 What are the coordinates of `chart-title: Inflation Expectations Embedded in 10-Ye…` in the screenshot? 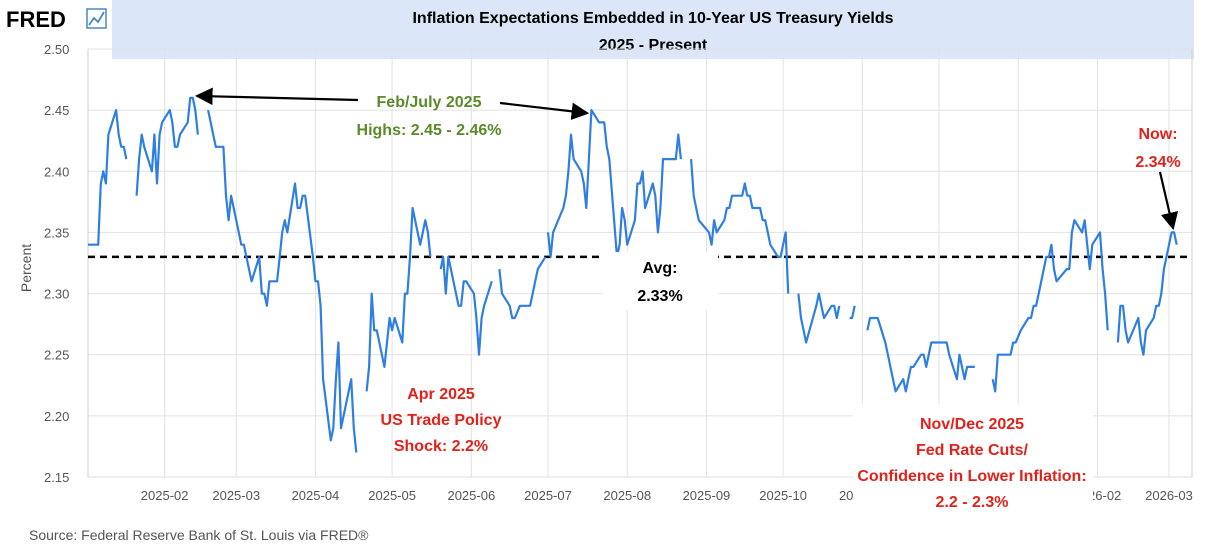 It's located at (652, 18).